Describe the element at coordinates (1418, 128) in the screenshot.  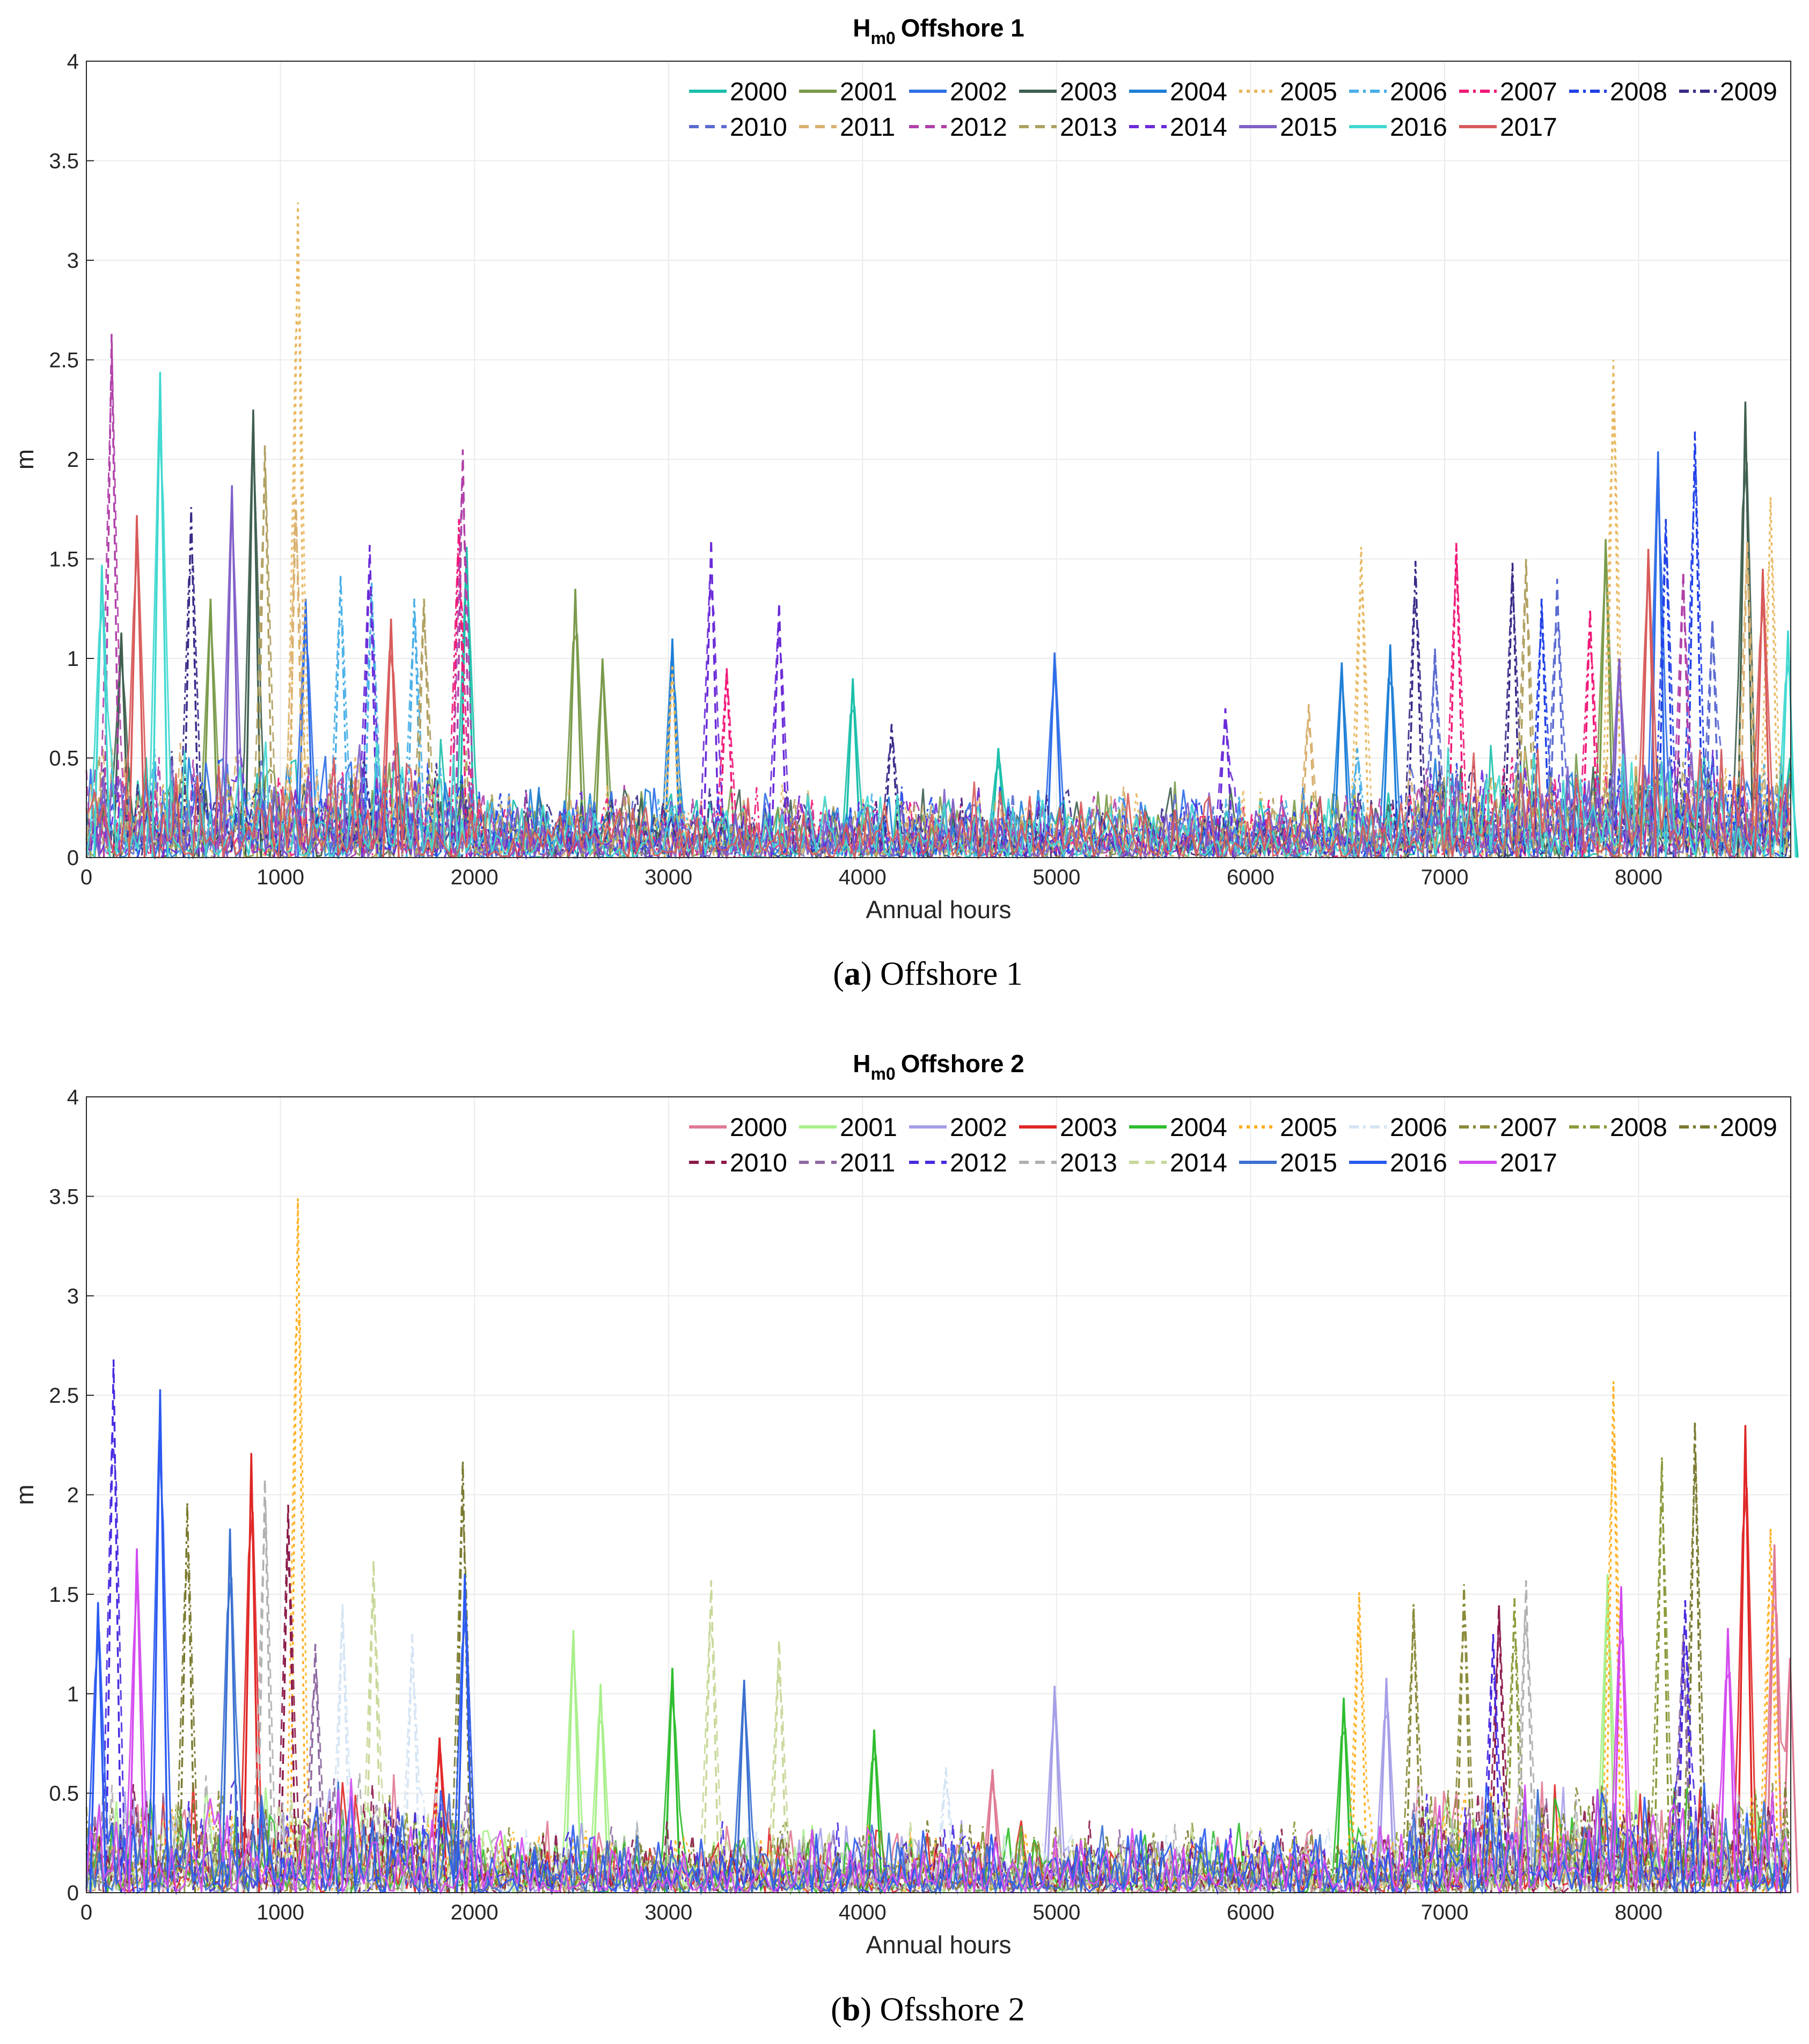
I see `legend-label: 2016` at that location.